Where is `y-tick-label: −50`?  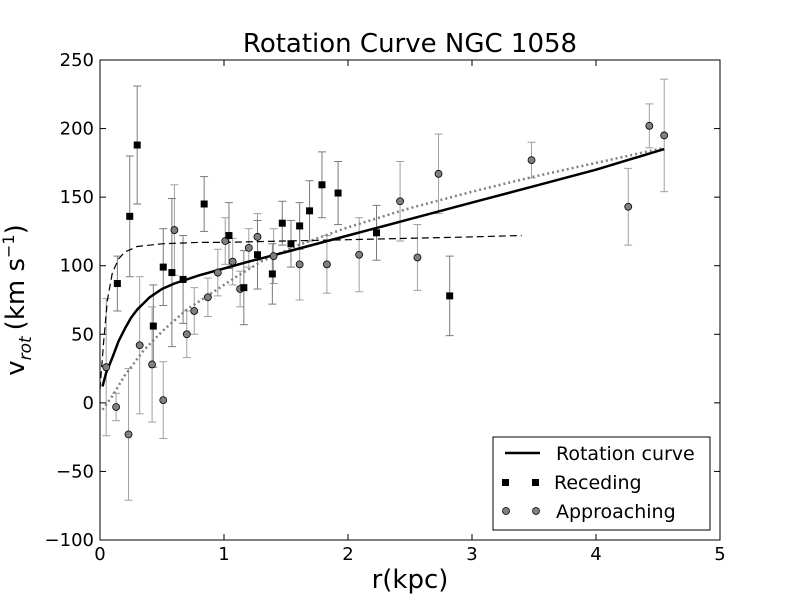 y-tick-label: −50 is located at coordinates (75, 471).